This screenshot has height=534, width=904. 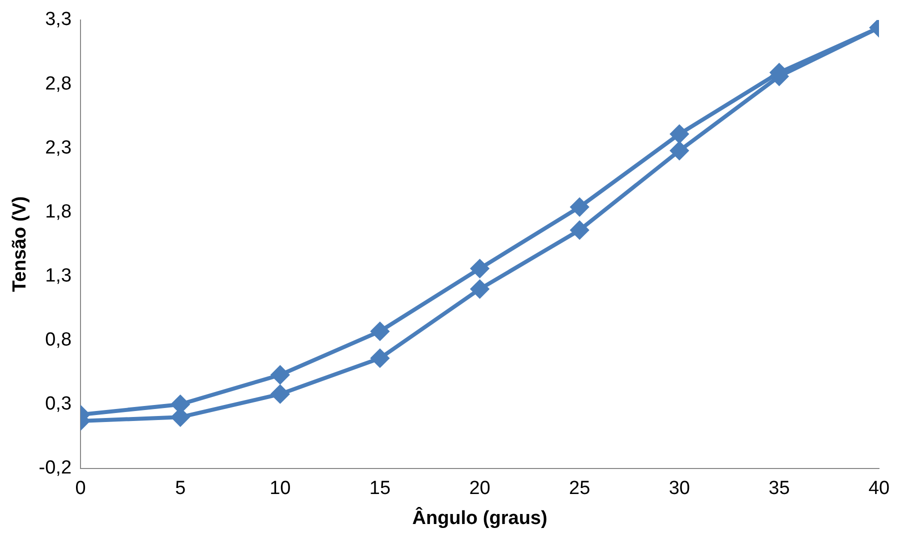 I want to click on y-tick-label: 2,8, so click(x=58, y=83).